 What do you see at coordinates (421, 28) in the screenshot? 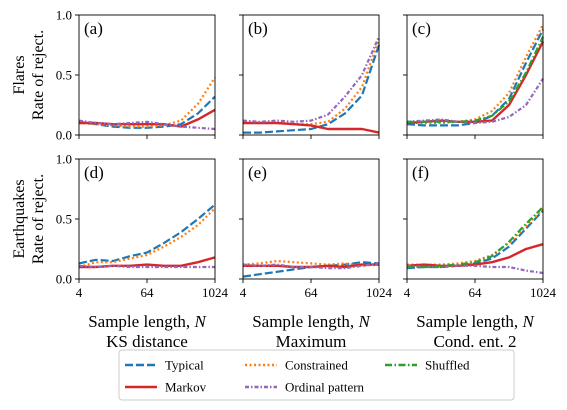
I see `panel-label: (c)` at bounding box center [421, 28].